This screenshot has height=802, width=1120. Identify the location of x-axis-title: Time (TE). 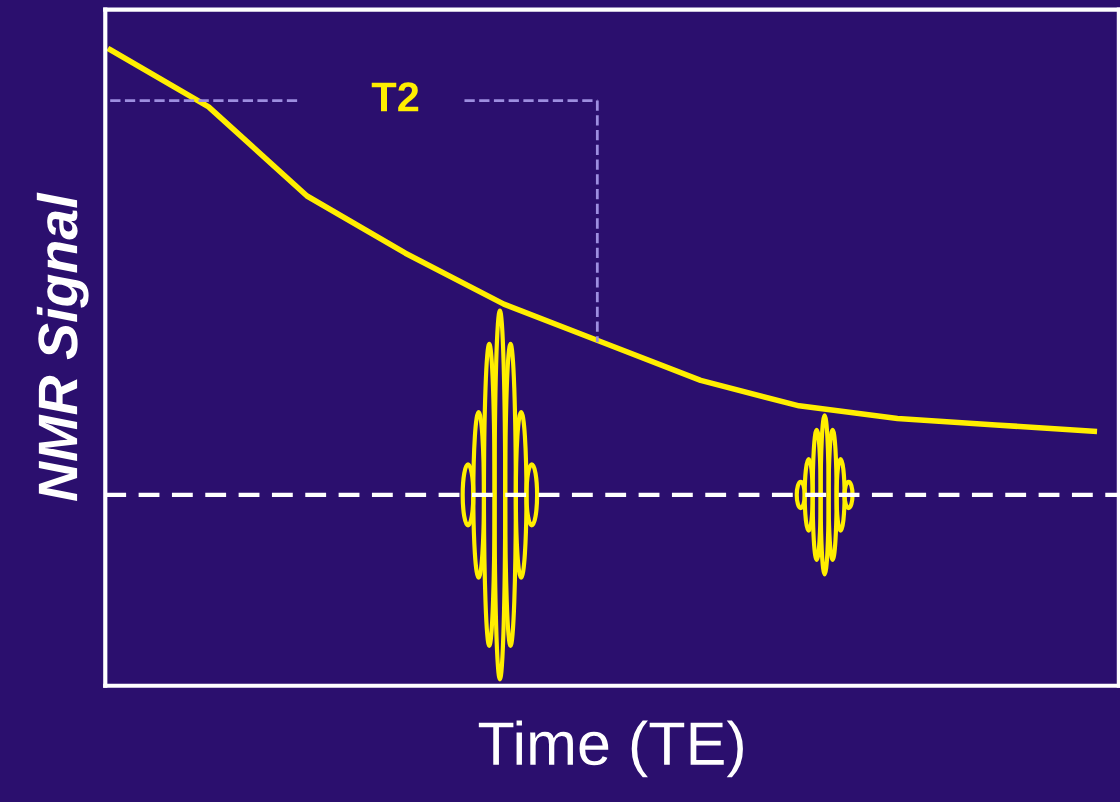
(610, 749).